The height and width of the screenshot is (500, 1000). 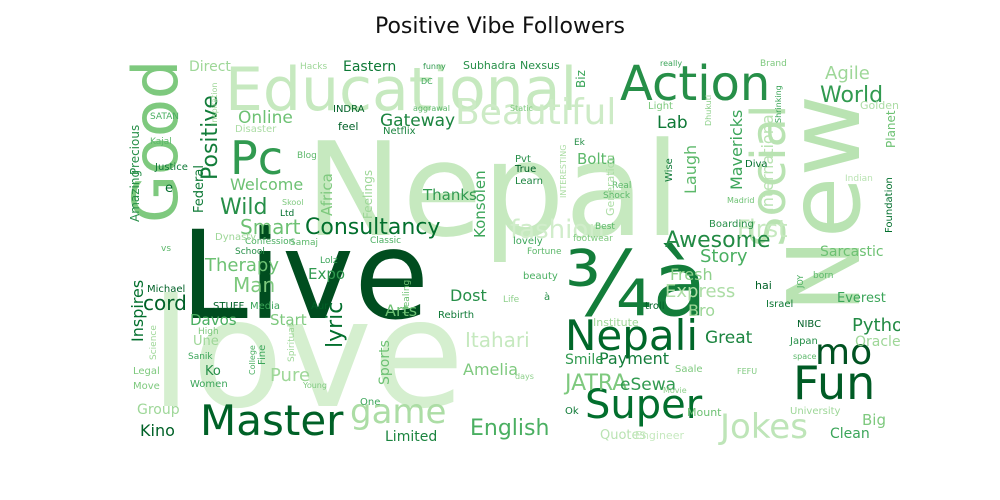 What do you see at coordinates (741, 200) in the screenshot?
I see `word-137: Madrid` at bounding box center [741, 200].